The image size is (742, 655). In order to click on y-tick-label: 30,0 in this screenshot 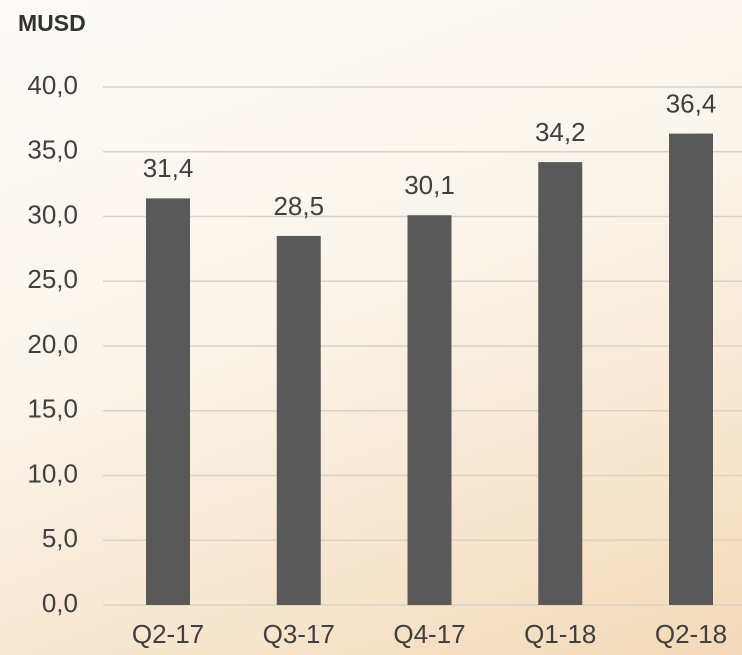, I will do `click(52, 214)`.